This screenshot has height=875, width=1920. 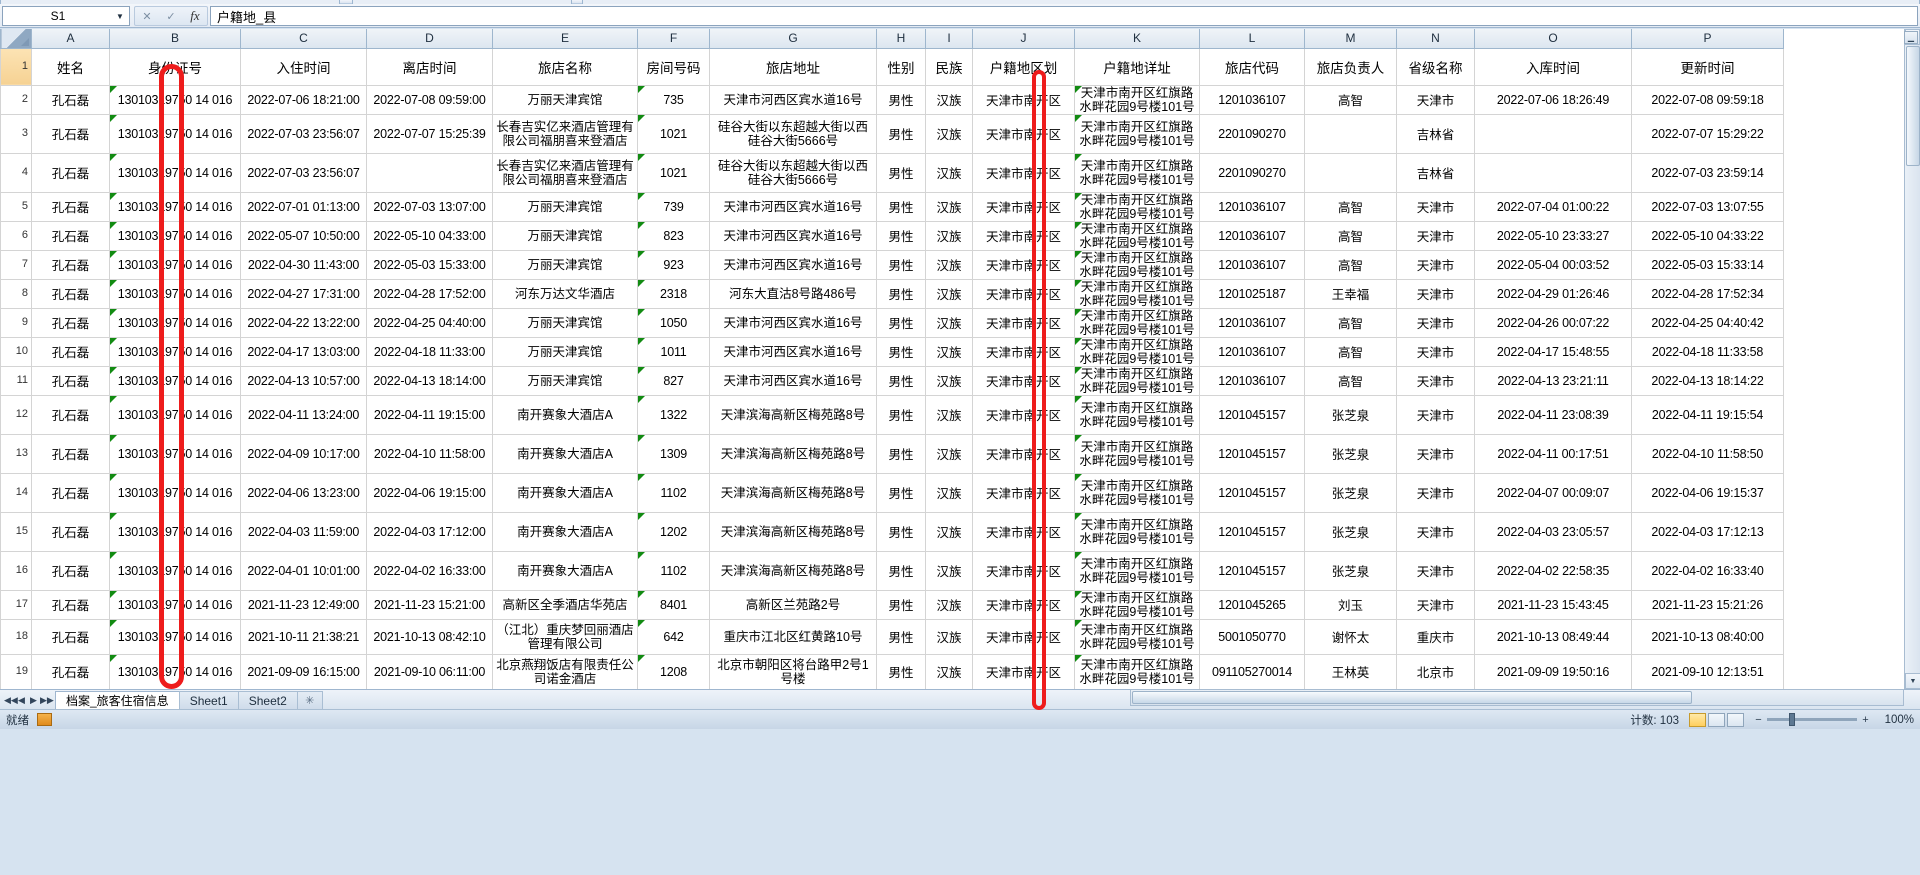 What do you see at coordinates (66, 16) in the screenshot?
I see `name-box: S1 ▼` at bounding box center [66, 16].